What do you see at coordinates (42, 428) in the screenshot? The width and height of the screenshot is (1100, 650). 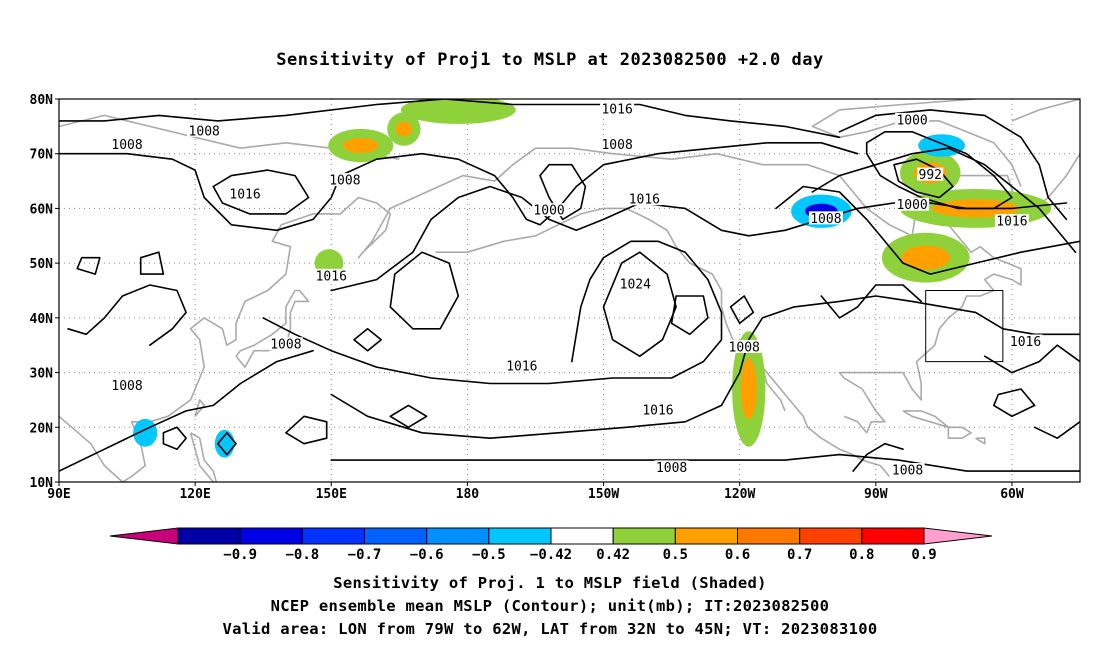 I see `lat-tick-label: 20N` at bounding box center [42, 428].